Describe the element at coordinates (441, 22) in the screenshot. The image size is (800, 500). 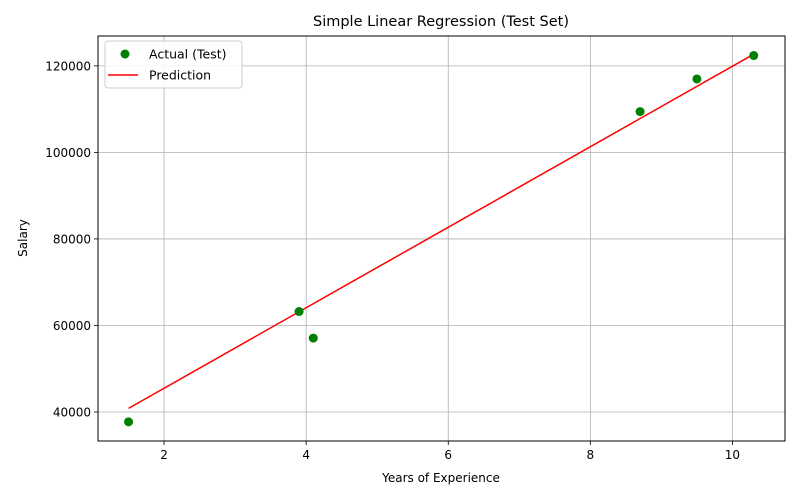
I see `chart-title: Simple Linear Regression (Test Set)` at that location.